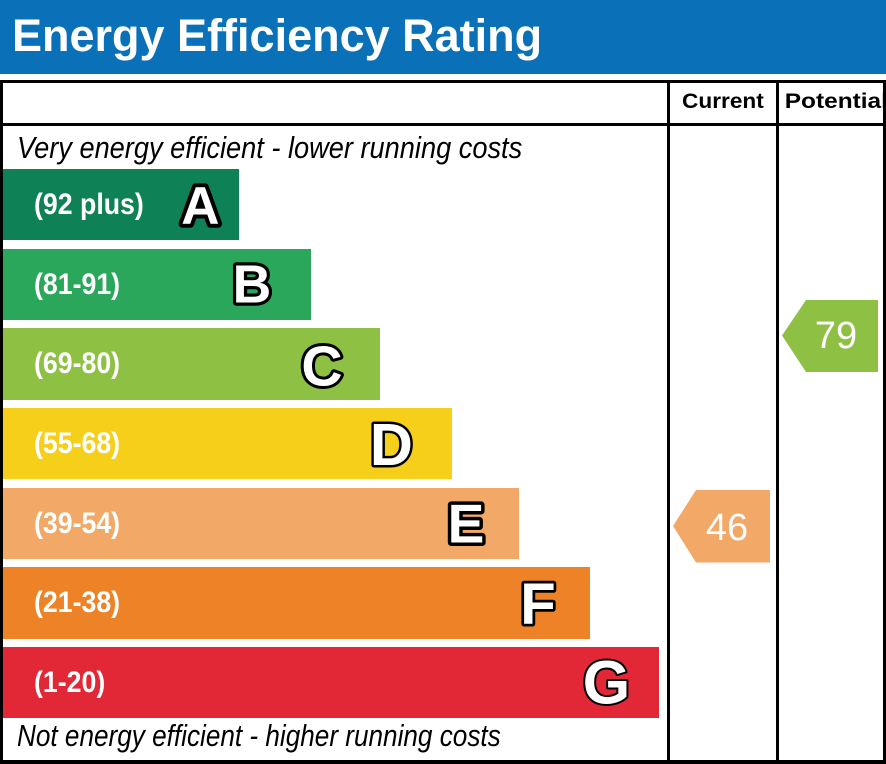 This screenshot has height=764, width=886. I want to click on svg-text: 46, so click(727, 528).